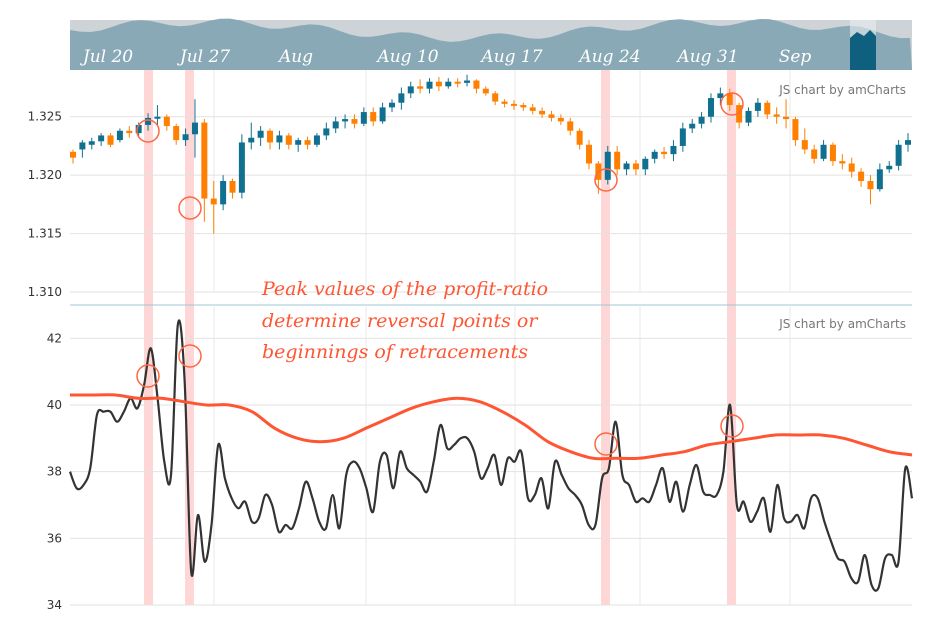  Describe the element at coordinates (795, 57) in the screenshot. I see `navigator-label: Sep` at that location.